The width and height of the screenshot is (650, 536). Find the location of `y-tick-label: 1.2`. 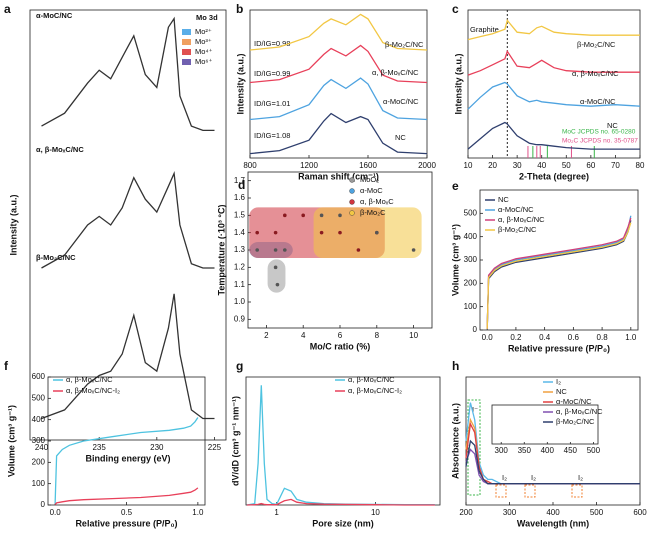

y-tick-label: 1.2 is located at coordinates (240, 266).